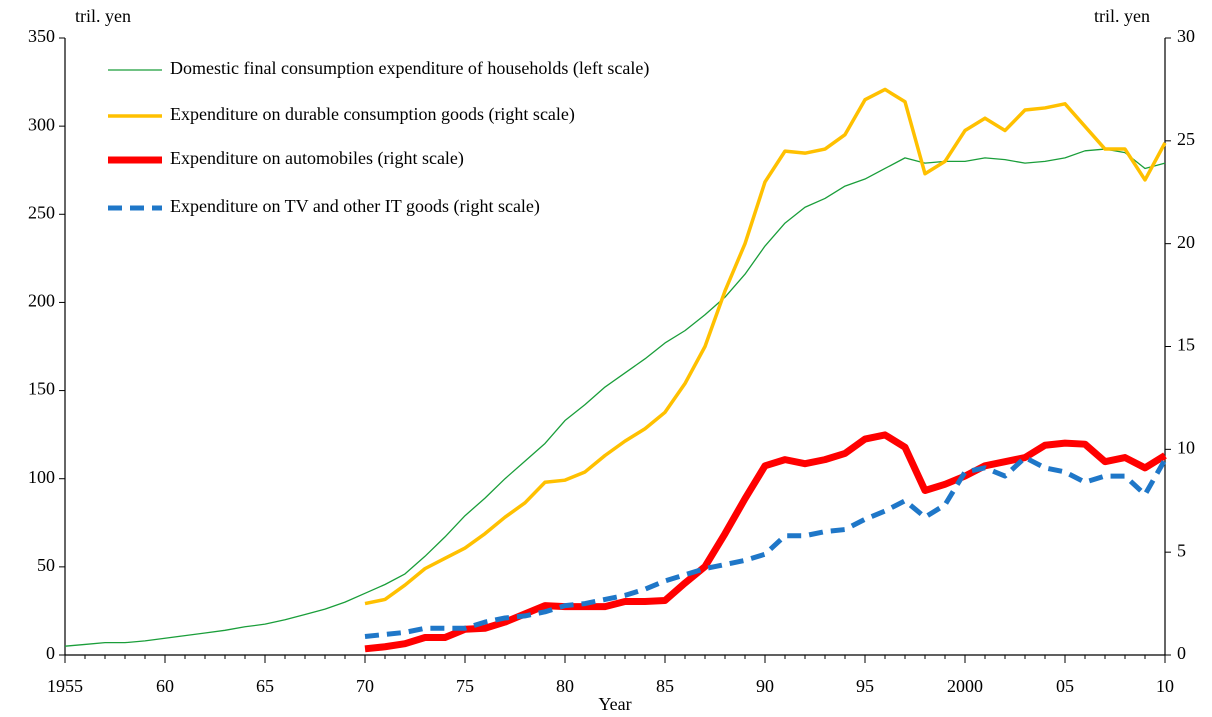 The image size is (1212, 717). What do you see at coordinates (50, 653) in the screenshot?
I see `y-tick-label: 0` at bounding box center [50, 653].